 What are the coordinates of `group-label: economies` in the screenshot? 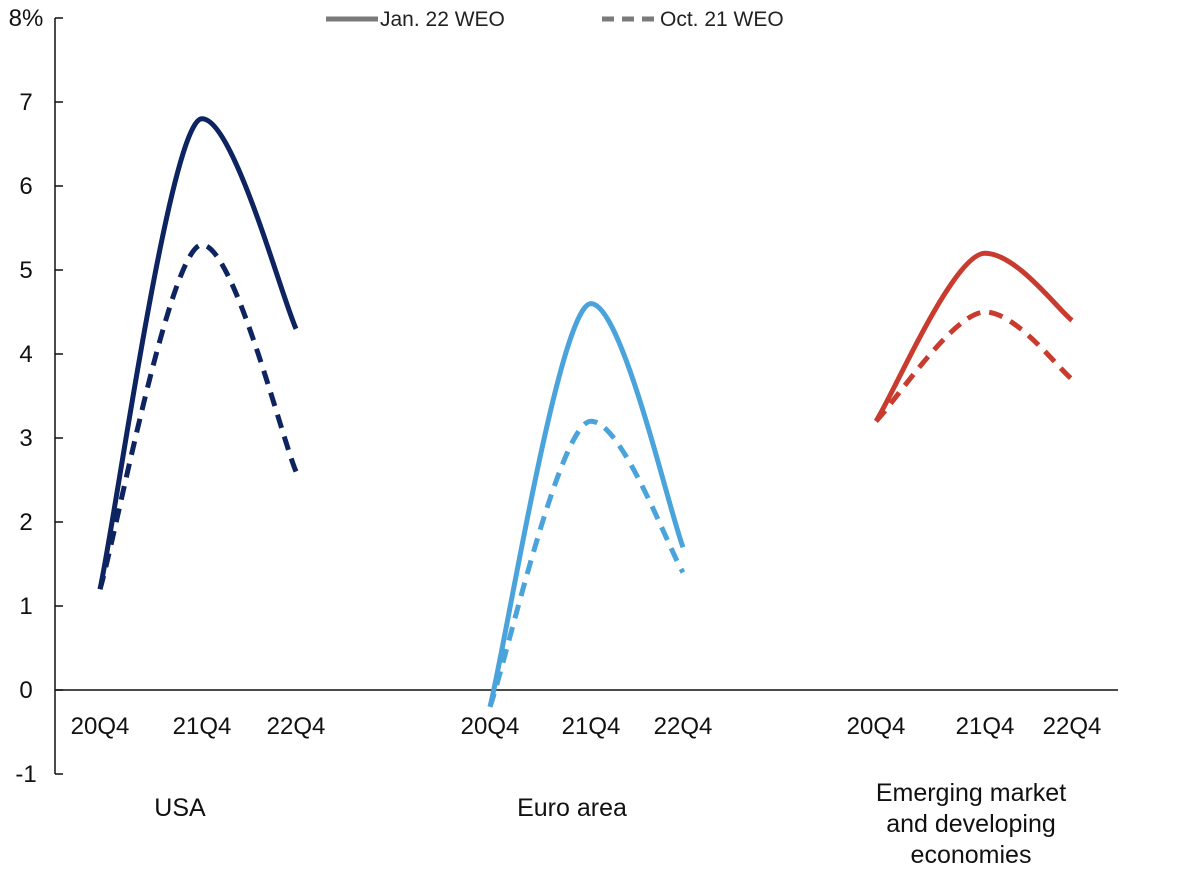 It's located at (971, 855).